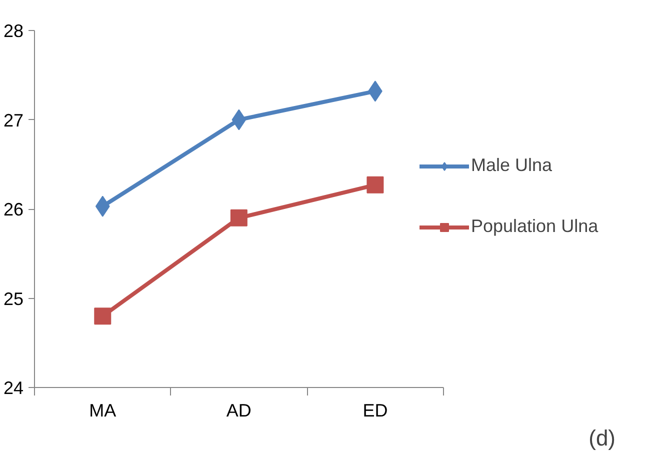  Describe the element at coordinates (13, 388) in the screenshot. I see `y-tick-label: 24` at that location.